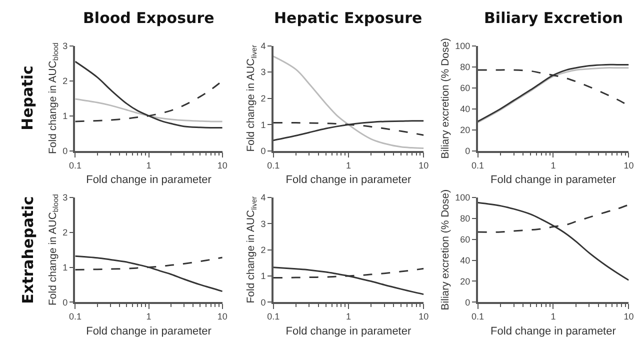 The width and height of the screenshot is (640, 350). I want to click on text: Hepatic, so click(27, 98).